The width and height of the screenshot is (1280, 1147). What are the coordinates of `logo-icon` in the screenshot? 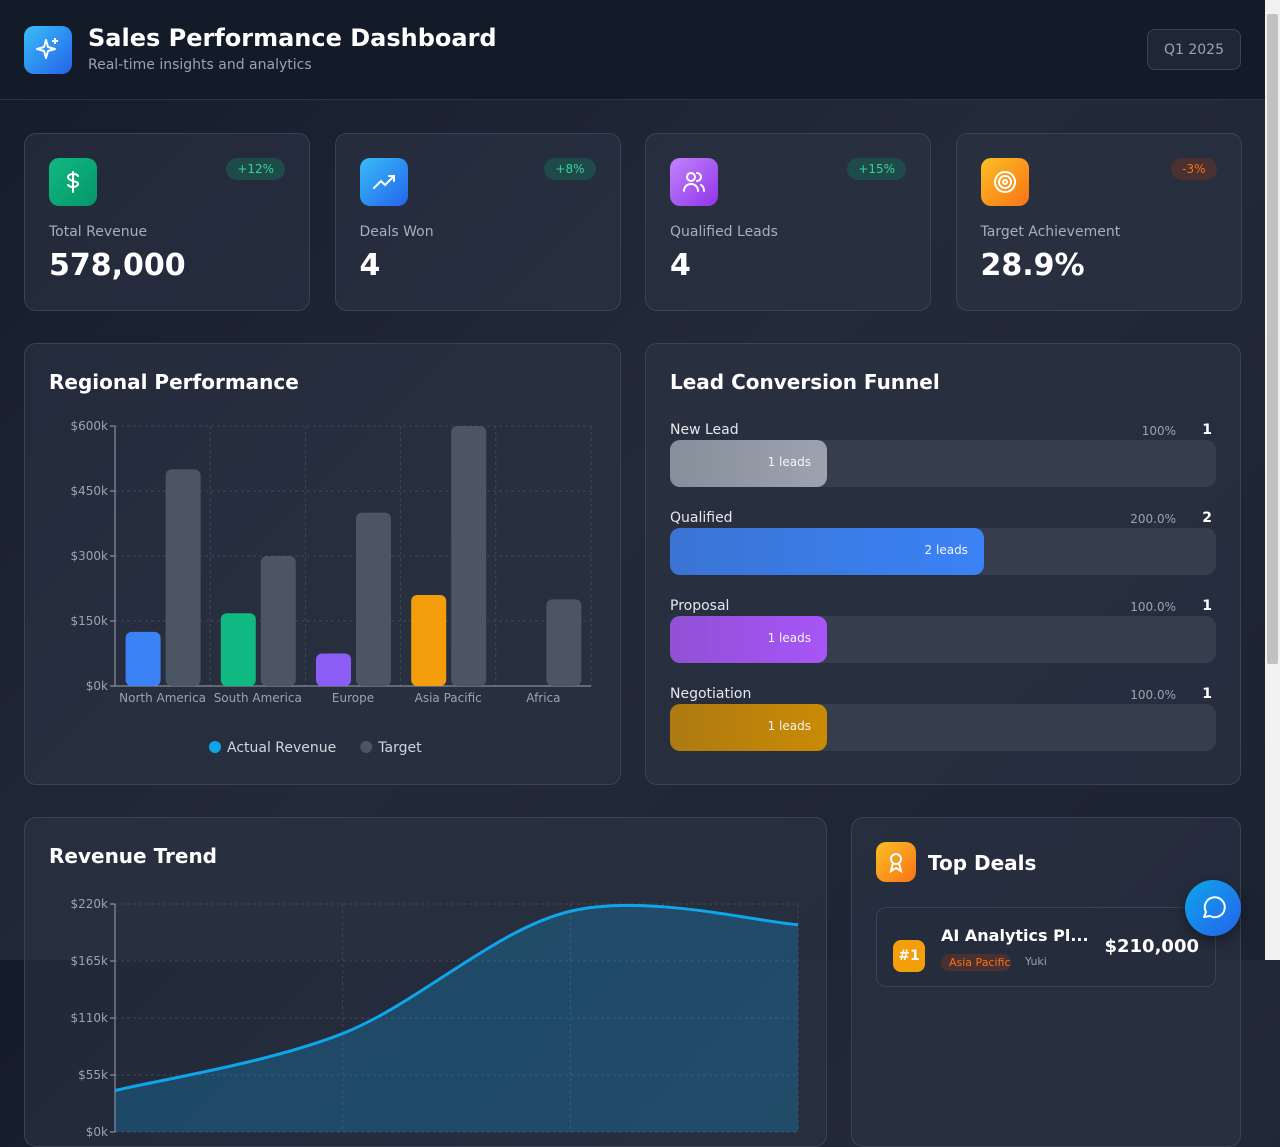 It's located at (47, 48).